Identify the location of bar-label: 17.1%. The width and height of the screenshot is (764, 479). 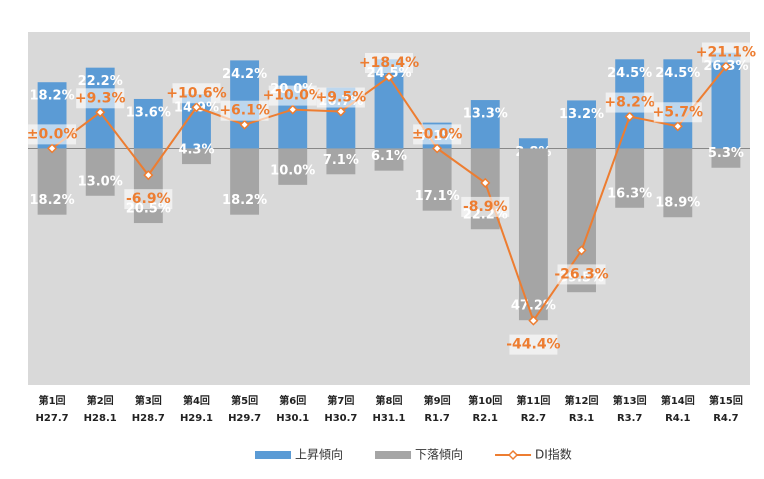
(437, 196).